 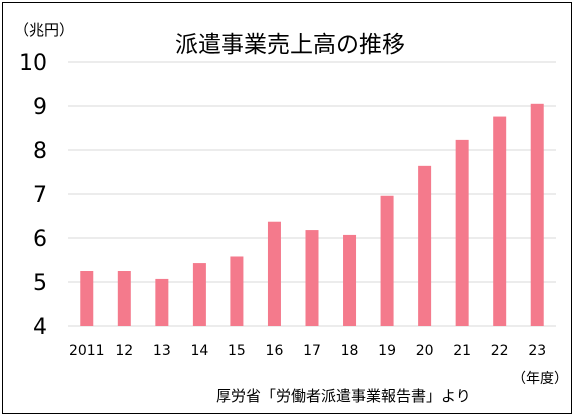 I want to click on chart-title: 派遣事業売上高の推移, so click(x=290, y=45).